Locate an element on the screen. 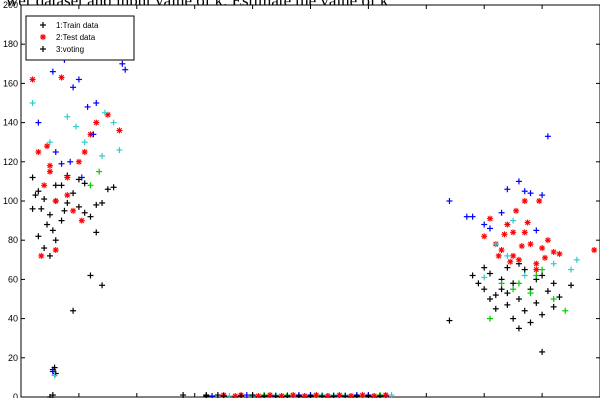  y-tick-label: 200 is located at coordinates (10, 5).